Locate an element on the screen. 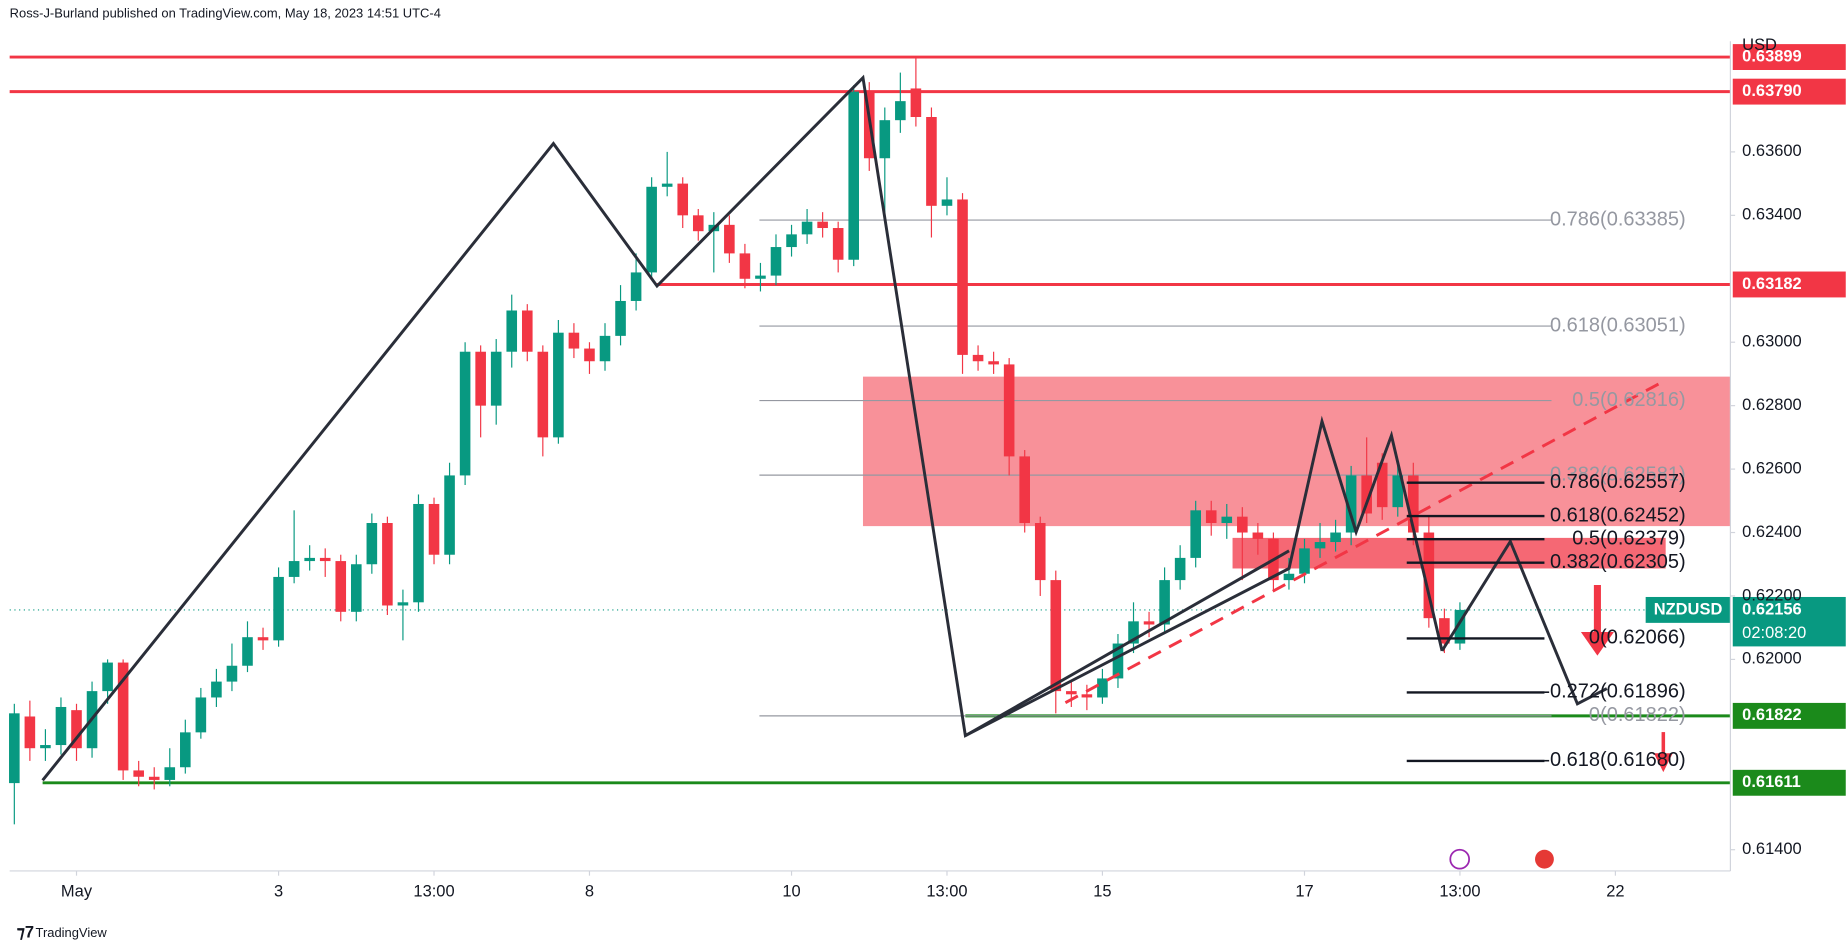 The width and height of the screenshot is (1846, 951). fib-label: 0(0.62066) is located at coordinates (1637, 638).